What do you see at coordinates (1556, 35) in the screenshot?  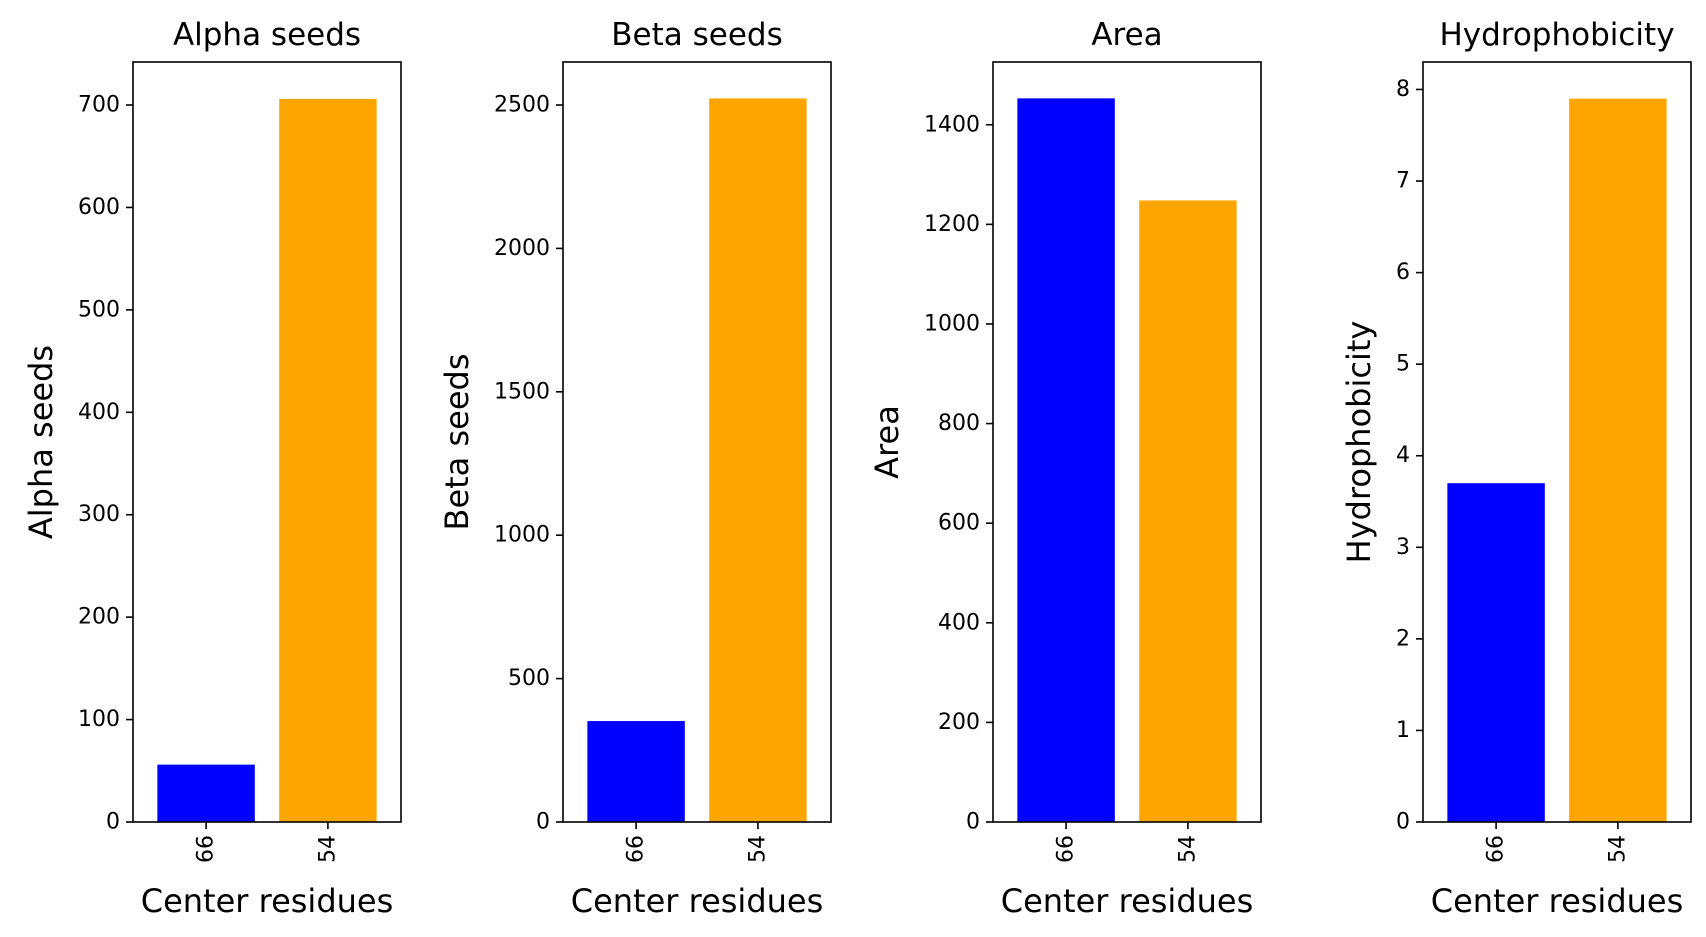 I see `chart-title: Hydrophobicity` at bounding box center [1556, 35].